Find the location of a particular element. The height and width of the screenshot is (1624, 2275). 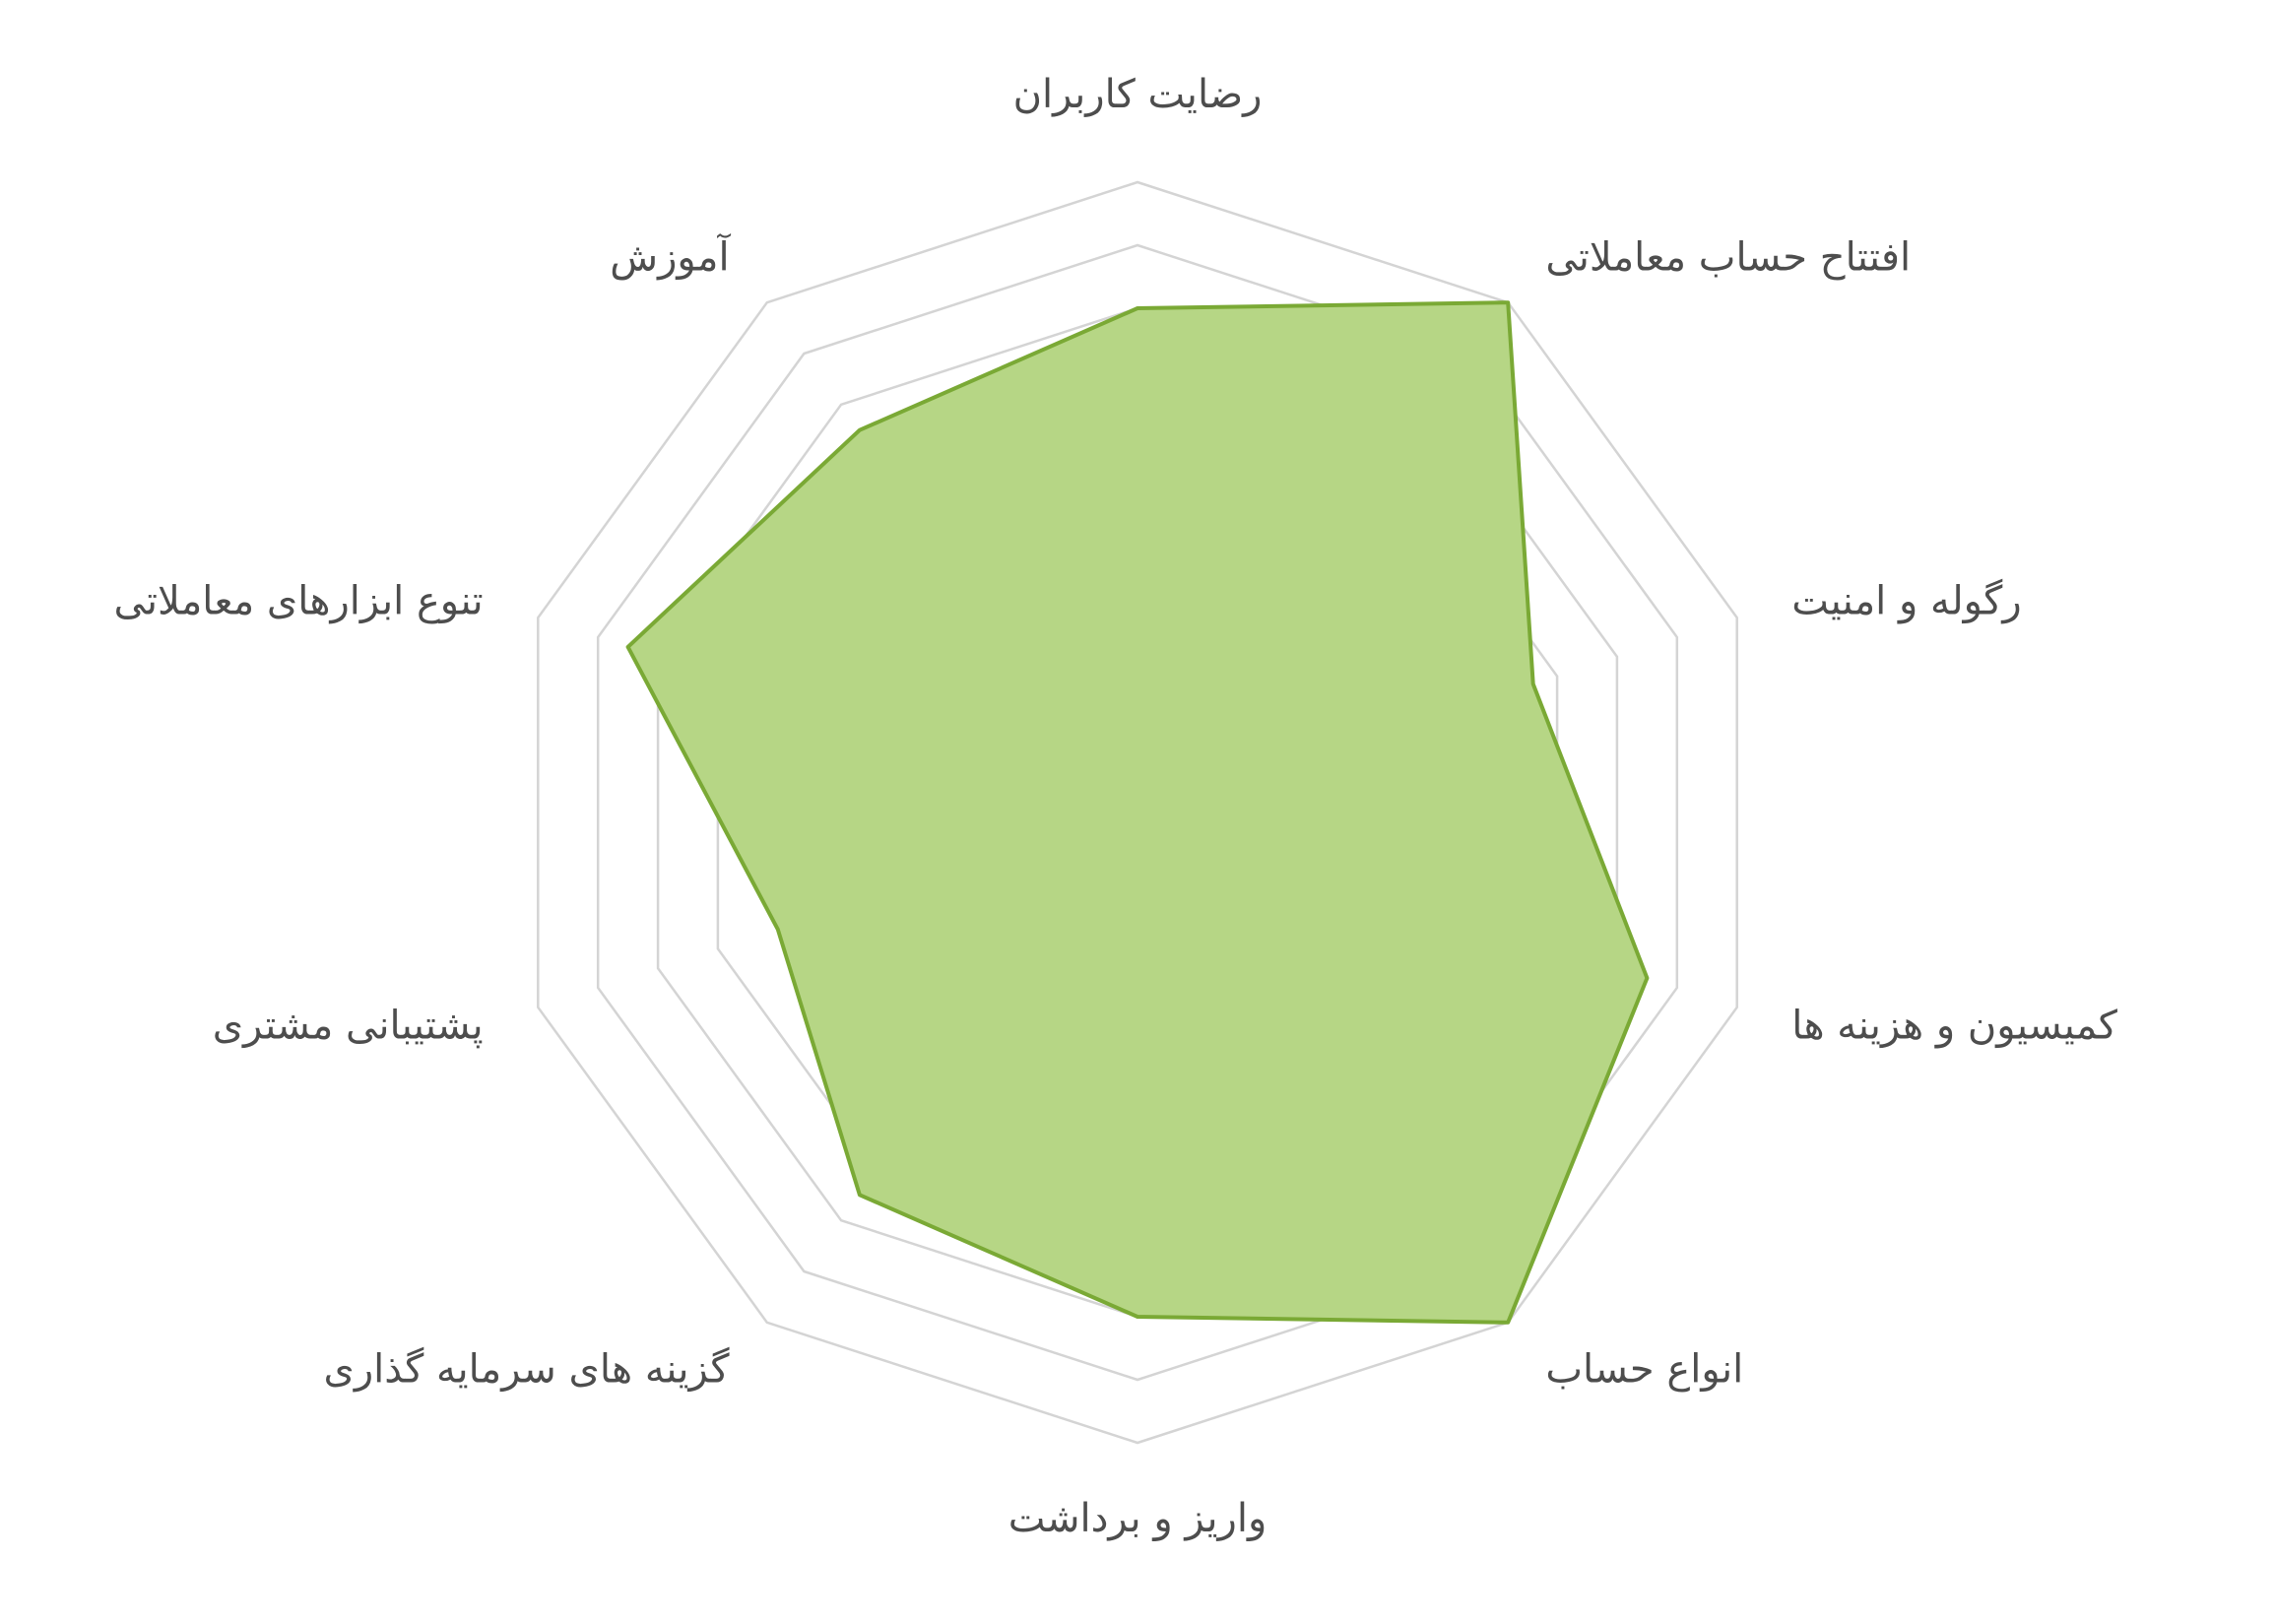

axis-label-7: پشتیبانی مشتری is located at coordinates (348, 1026).